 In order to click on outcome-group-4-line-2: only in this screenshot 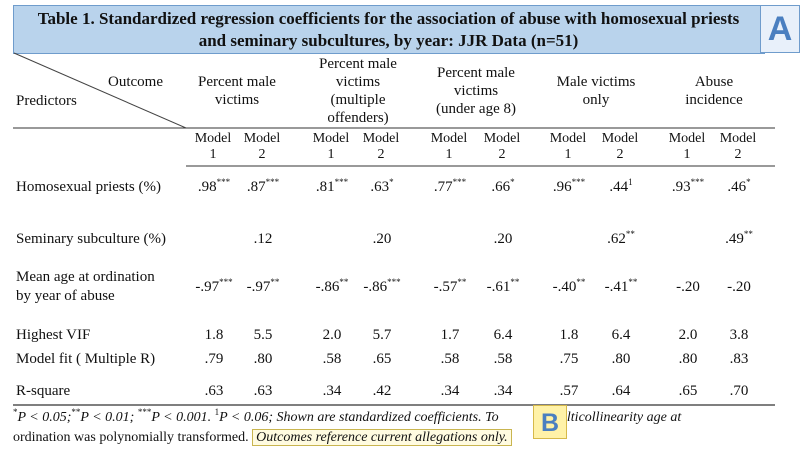, I will do `click(596, 100)`.